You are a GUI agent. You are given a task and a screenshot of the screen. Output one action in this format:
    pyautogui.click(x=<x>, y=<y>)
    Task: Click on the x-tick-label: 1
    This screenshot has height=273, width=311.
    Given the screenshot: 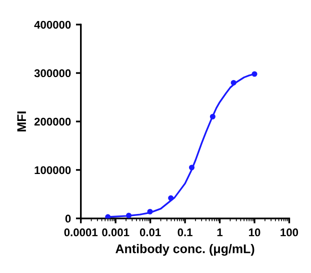 What is the action you would take?
    pyautogui.click(x=220, y=232)
    